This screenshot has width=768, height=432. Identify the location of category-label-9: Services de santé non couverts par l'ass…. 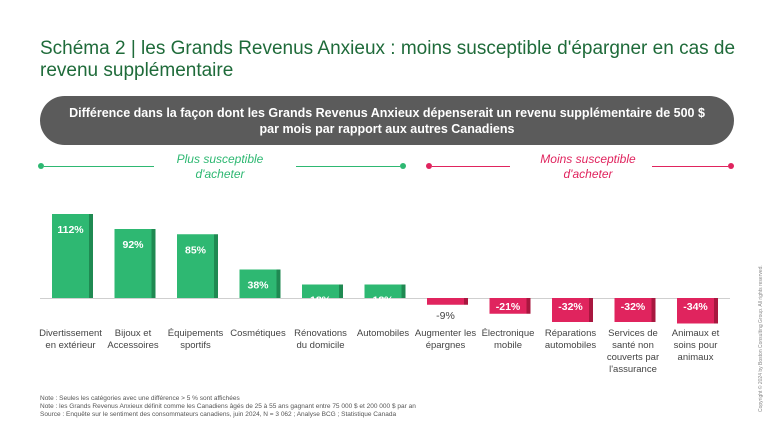
(633, 351).